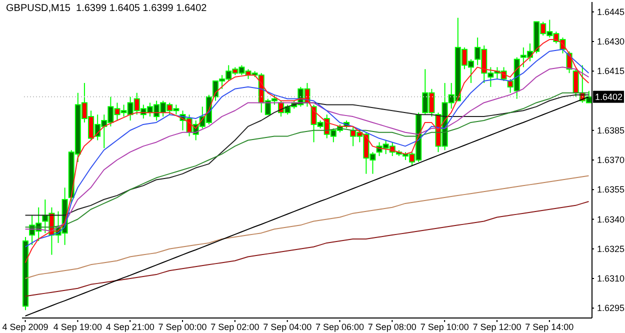 The height and width of the screenshot is (333, 625). I want to click on x-tick-label: 4 Sep 21:00, so click(130, 327).